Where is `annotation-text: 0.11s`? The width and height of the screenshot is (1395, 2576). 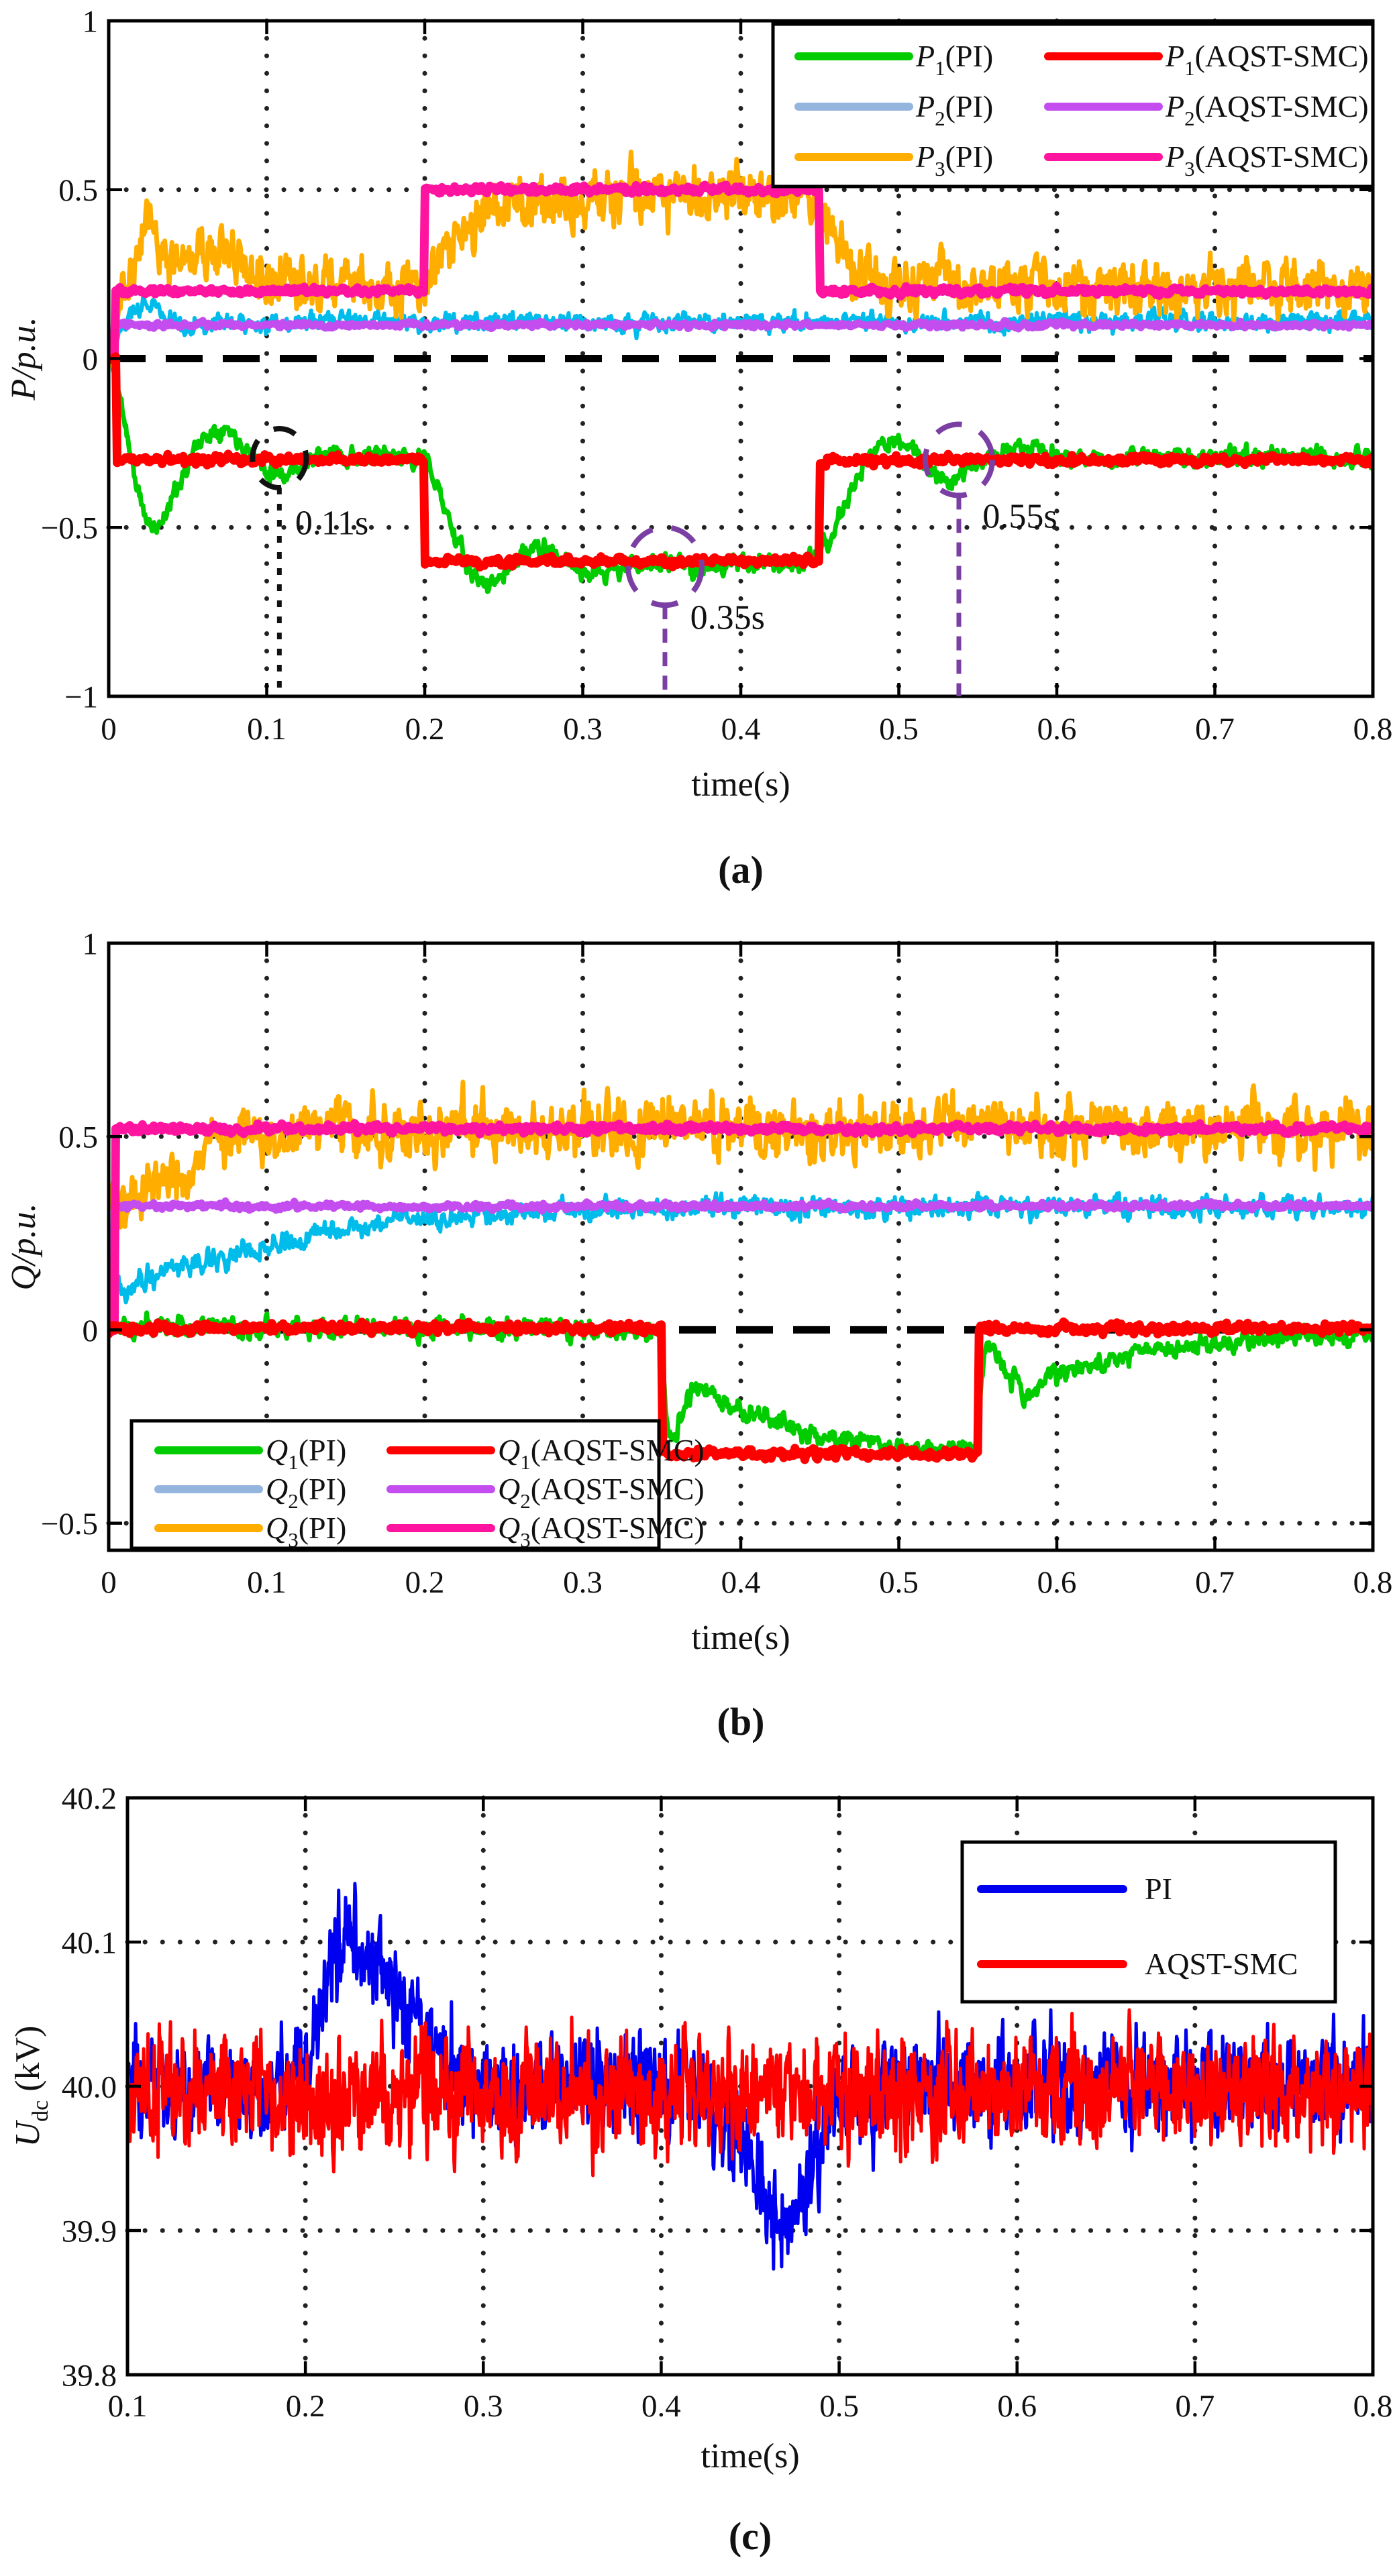 annotation-text: 0.11s is located at coordinates (331, 523).